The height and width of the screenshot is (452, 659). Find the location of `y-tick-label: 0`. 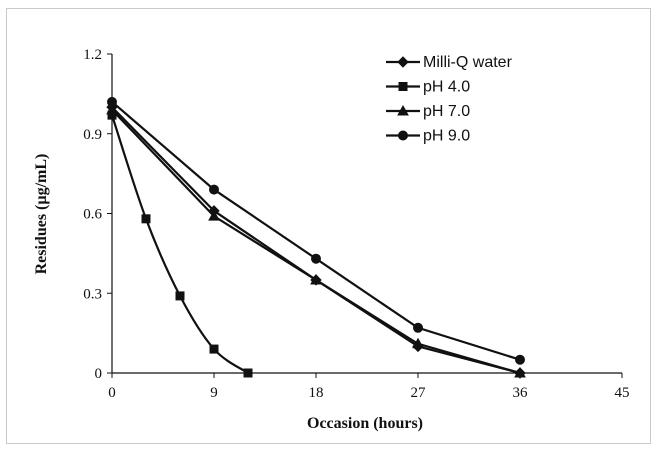

y-tick-label: 0 is located at coordinates (99, 374).